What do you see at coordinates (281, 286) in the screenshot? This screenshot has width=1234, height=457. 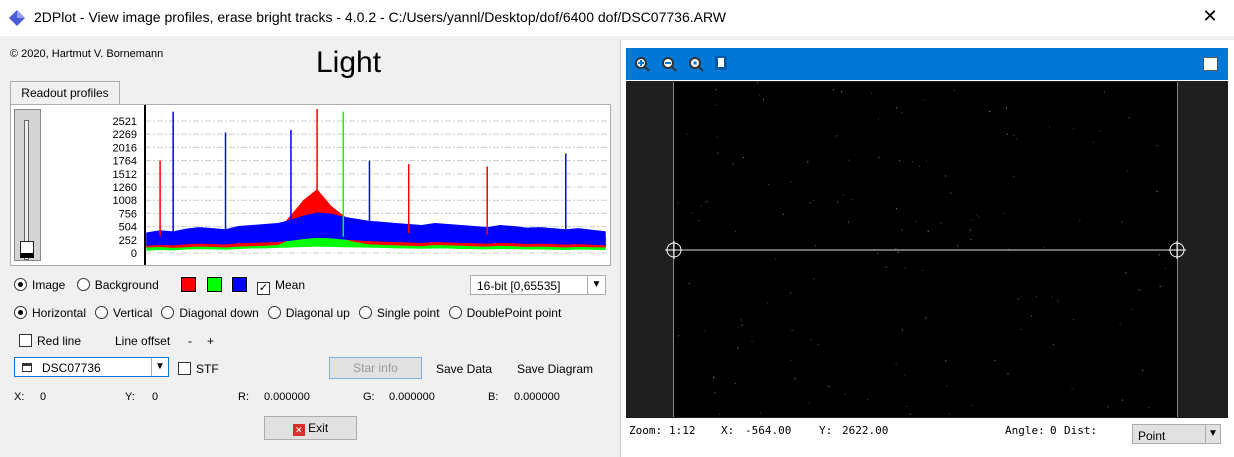 I see `mean-checkbox: ✓ Mean` at bounding box center [281, 286].